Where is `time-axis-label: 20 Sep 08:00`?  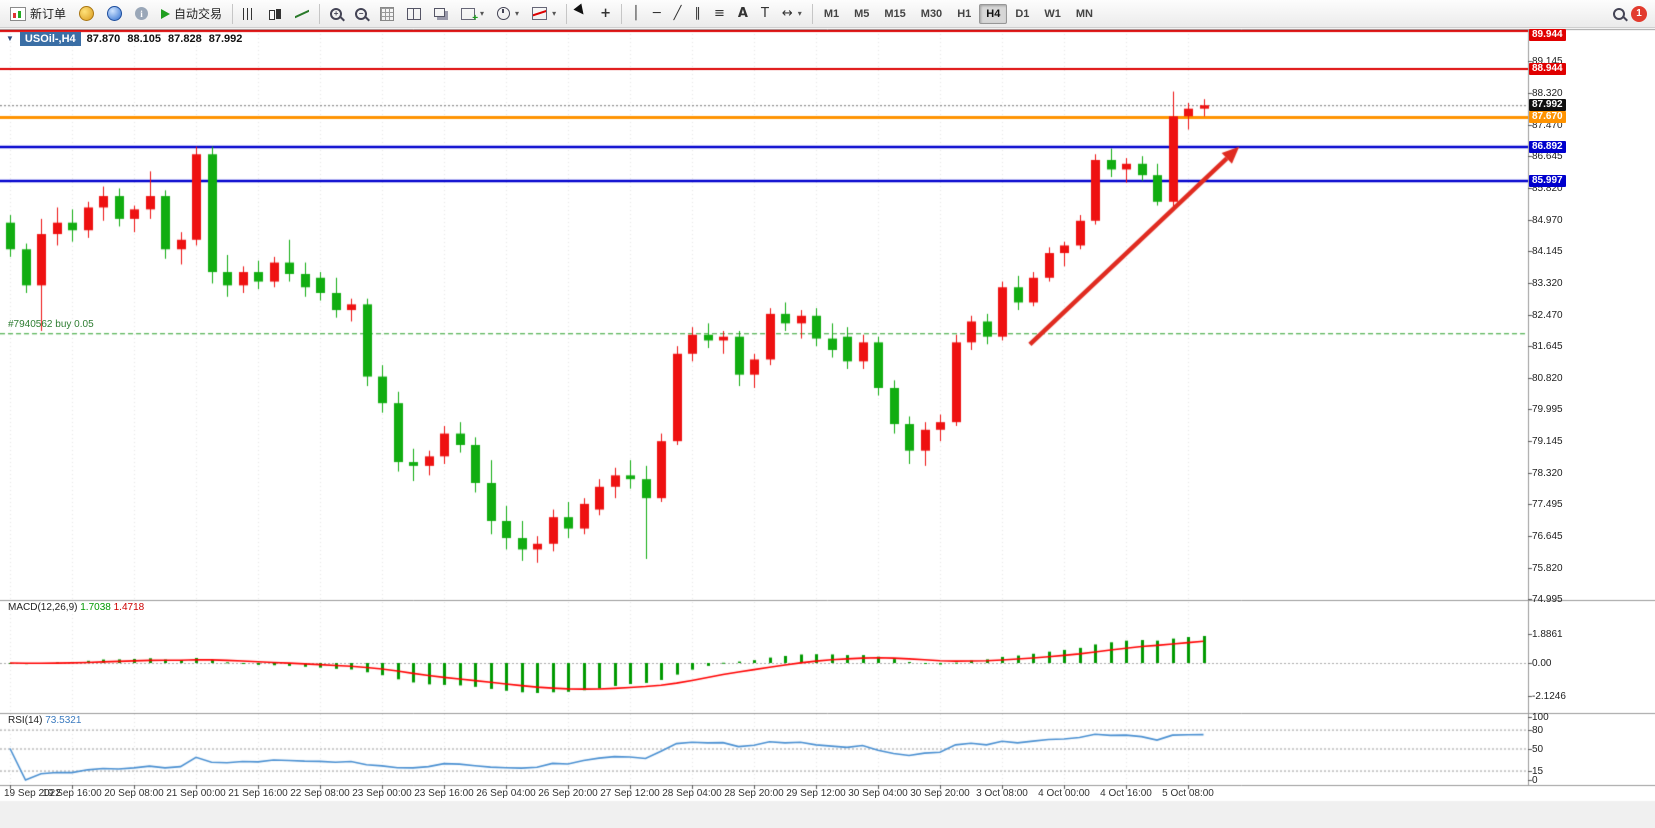
time-axis-label: 20 Sep 08:00 is located at coordinates (134, 793).